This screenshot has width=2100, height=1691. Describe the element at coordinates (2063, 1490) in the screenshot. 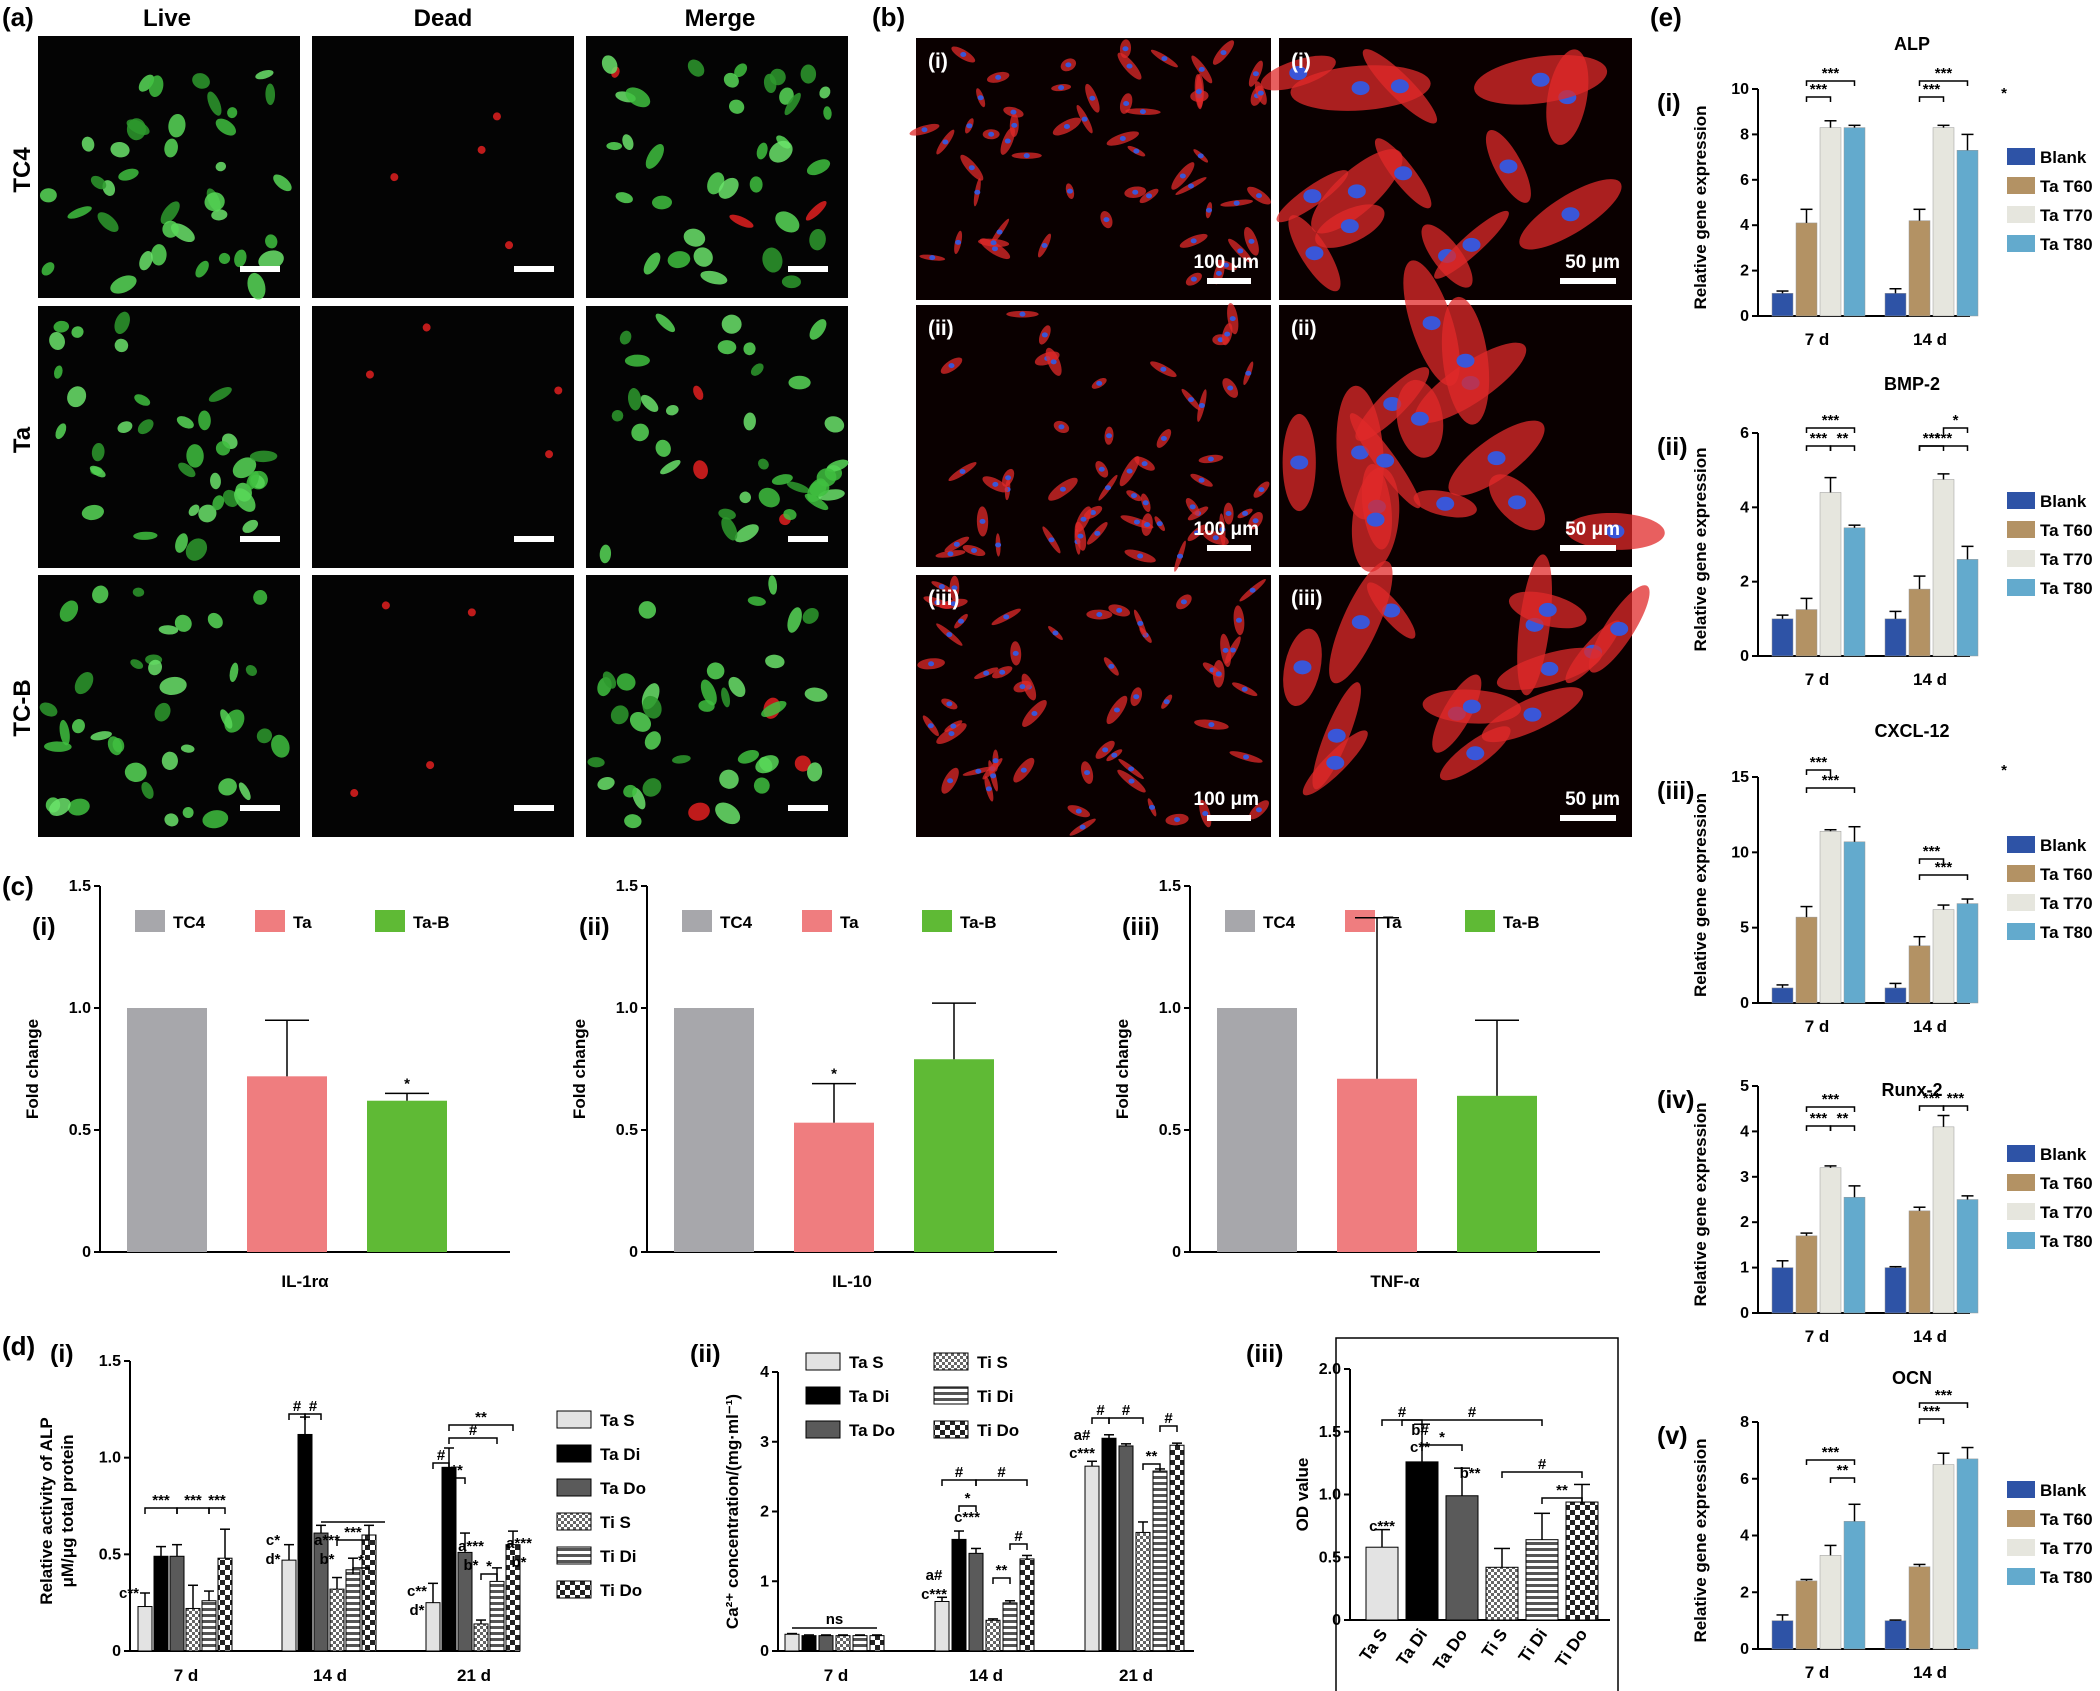

I see `legend-label: Blank` at that location.